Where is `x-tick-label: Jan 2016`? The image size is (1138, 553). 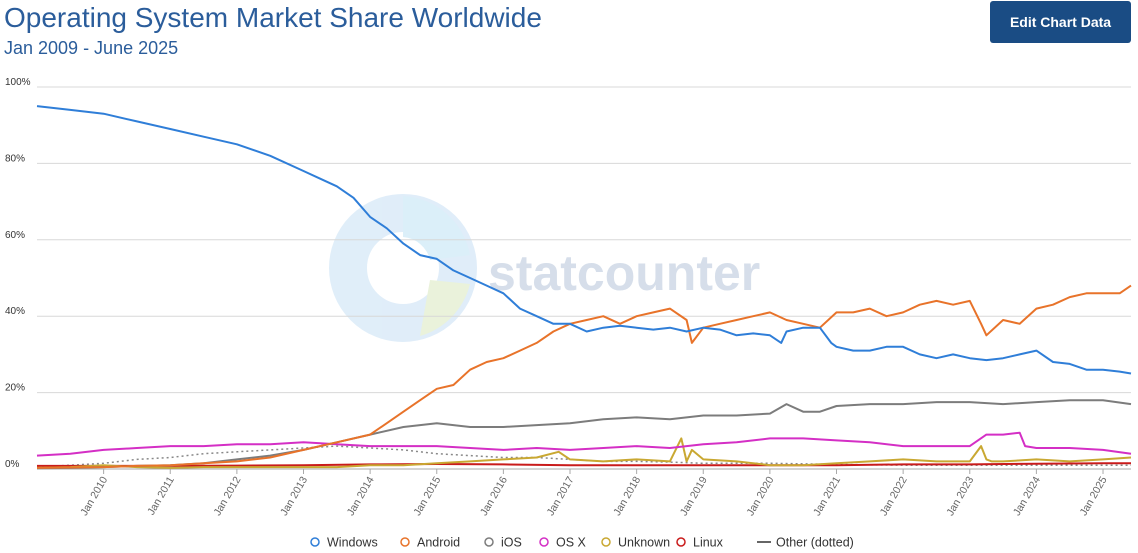 x-tick-label: Jan 2016 is located at coordinates (494, 496).